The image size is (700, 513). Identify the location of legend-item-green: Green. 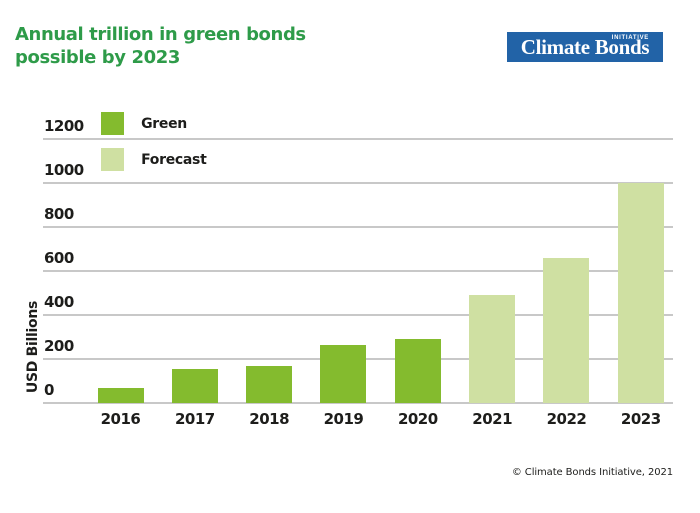
(144, 123).